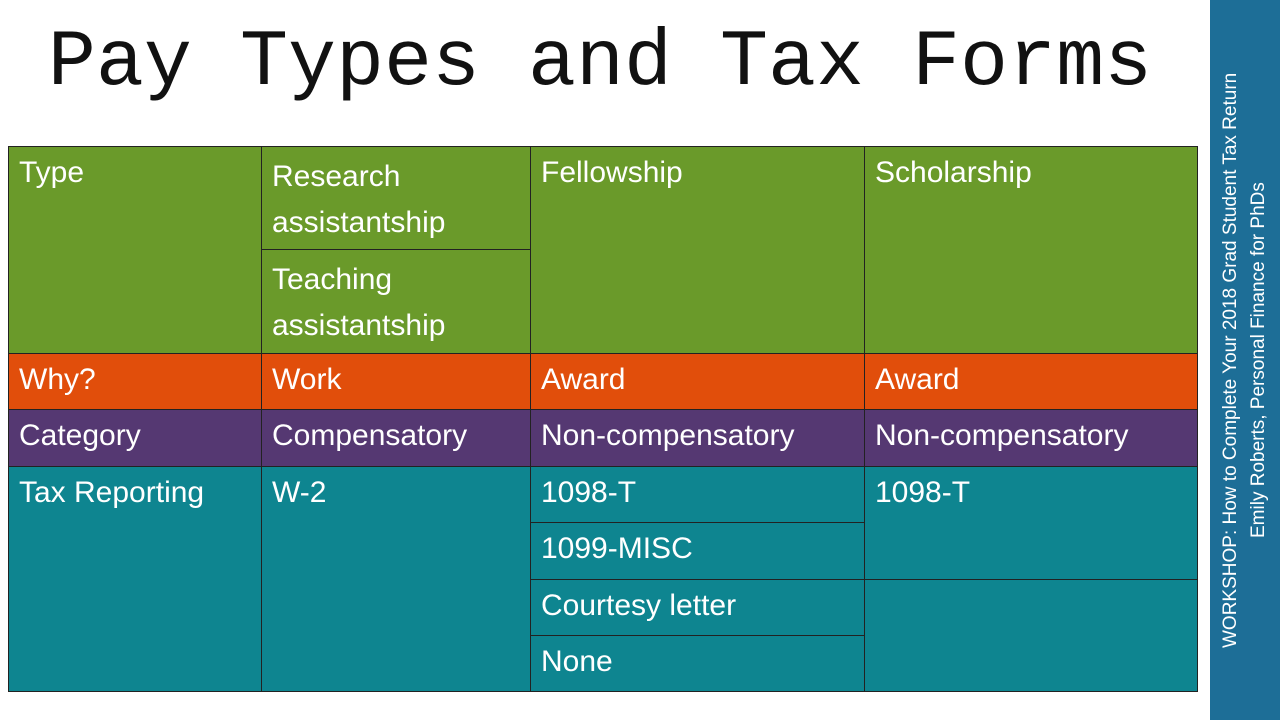 Image resolution: width=1280 pixels, height=720 pixels. Describe the element at coordinates (1031, 250) in the screenshot. I see `cell: Scholarship` at that location.